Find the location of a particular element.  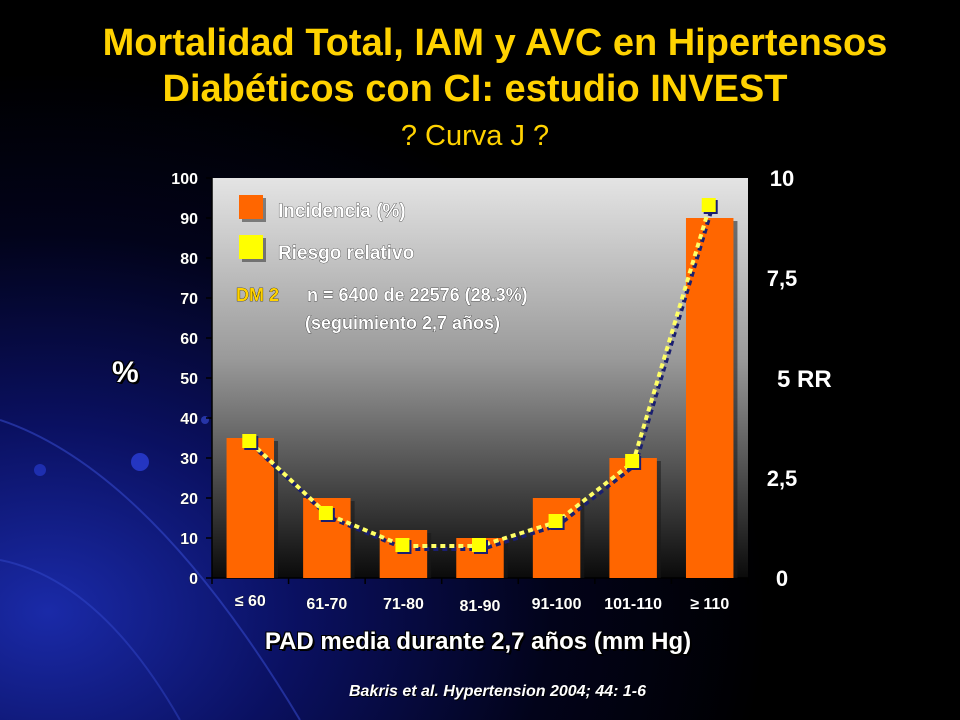

y-tick-label: 80 is located at coordinates (189, 259).